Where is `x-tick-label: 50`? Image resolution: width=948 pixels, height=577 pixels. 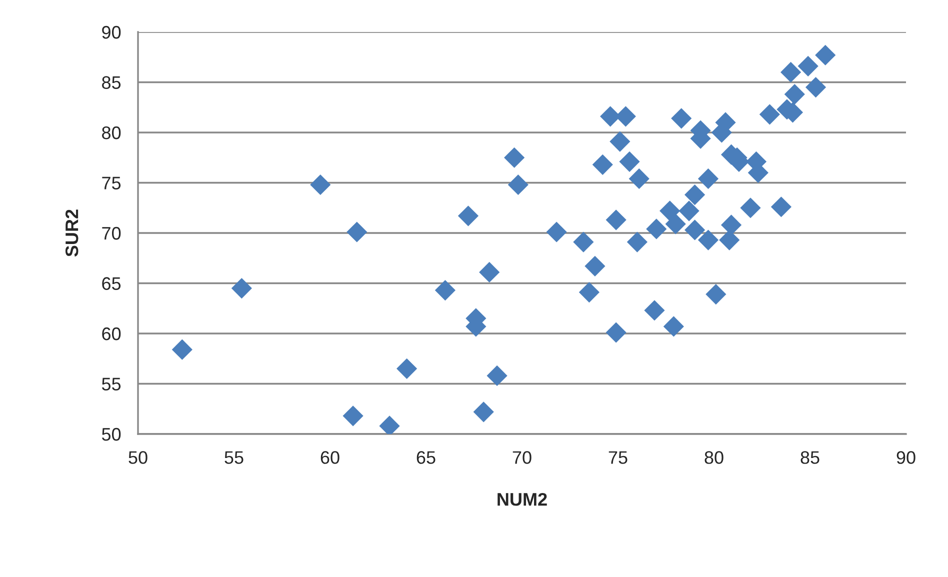 x-tick-label: 50 is located at coordinates (138, 457).